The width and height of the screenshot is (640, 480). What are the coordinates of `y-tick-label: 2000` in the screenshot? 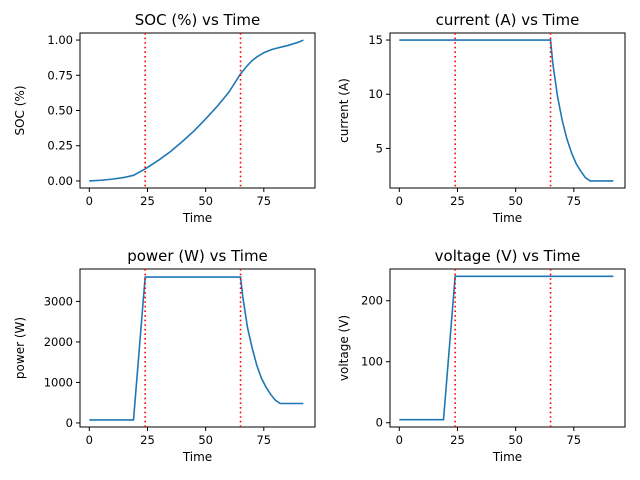 It's located at (58, 342).